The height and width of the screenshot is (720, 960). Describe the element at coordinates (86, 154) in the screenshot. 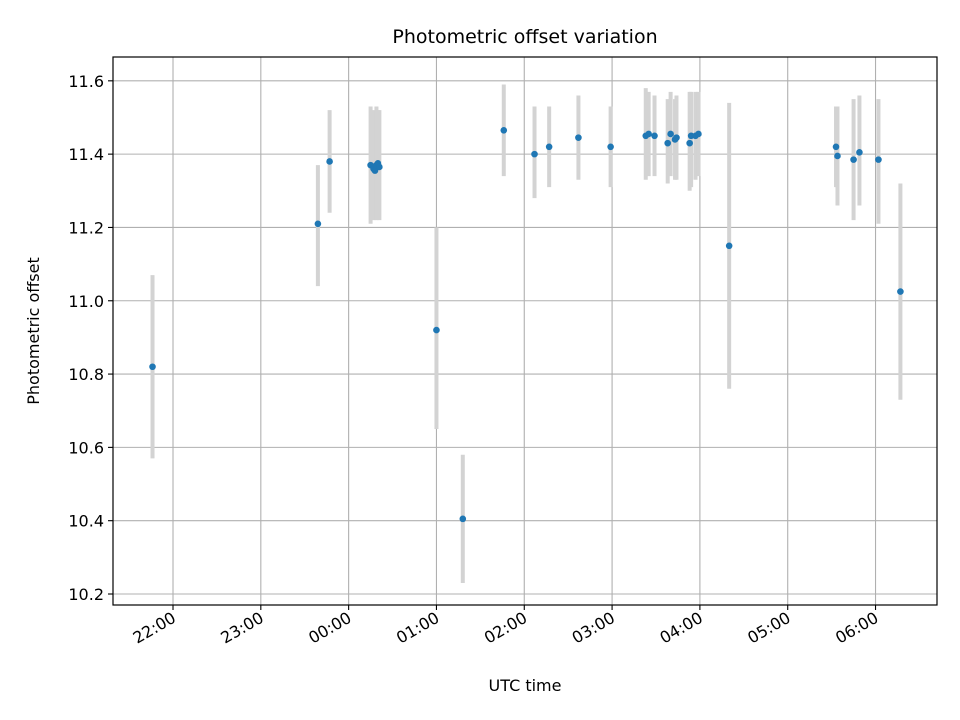

I see `y-tick-label: 11.4` at that location.